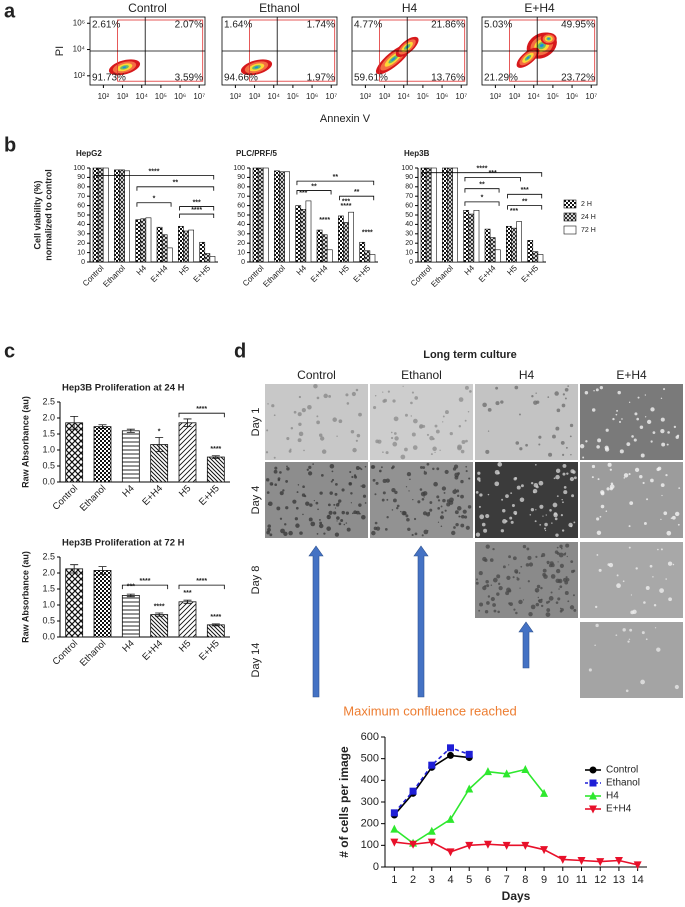 Image resolution: width=685 pixels, height=907 pixels. I want to click on x-tick-label: 1, so click(394, 880).